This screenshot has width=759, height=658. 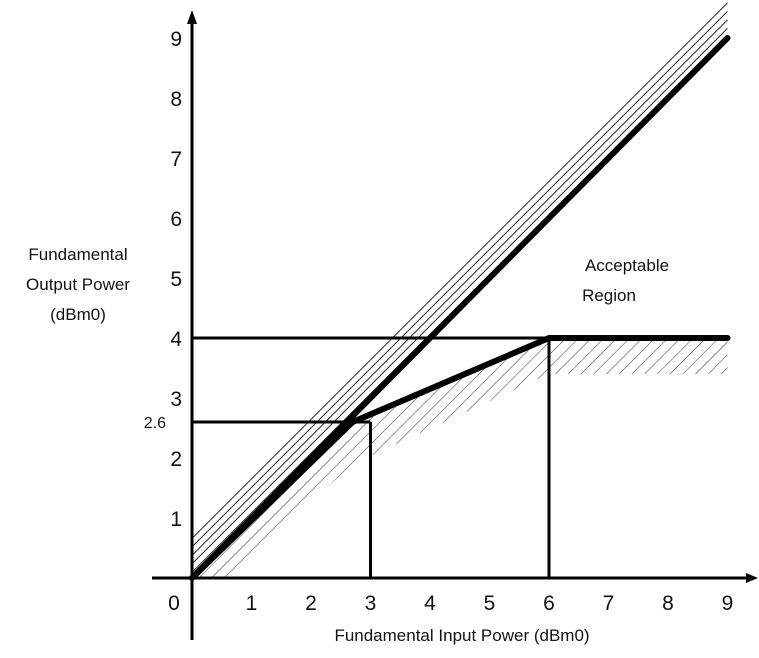 I want to click on x-tick-label: 5, so click(x=490, y=603).